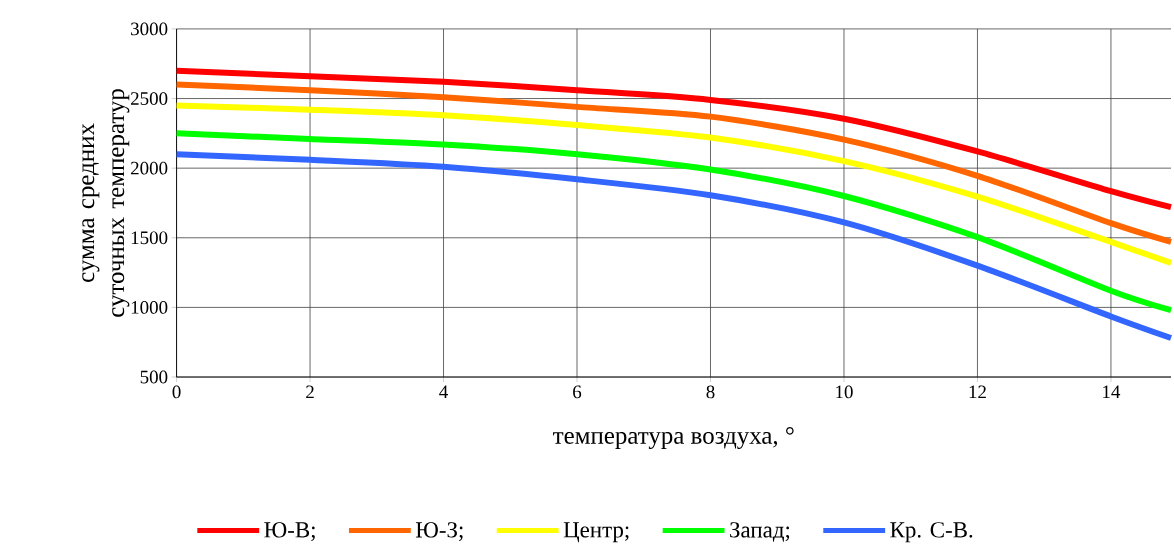 Image resolution: width=1174 pixels, height=555 pixels. What do you see at coordinates (149, 99) in the screenshot?
I see `y-tick-label: 2500` at bounding box center [149, 99].